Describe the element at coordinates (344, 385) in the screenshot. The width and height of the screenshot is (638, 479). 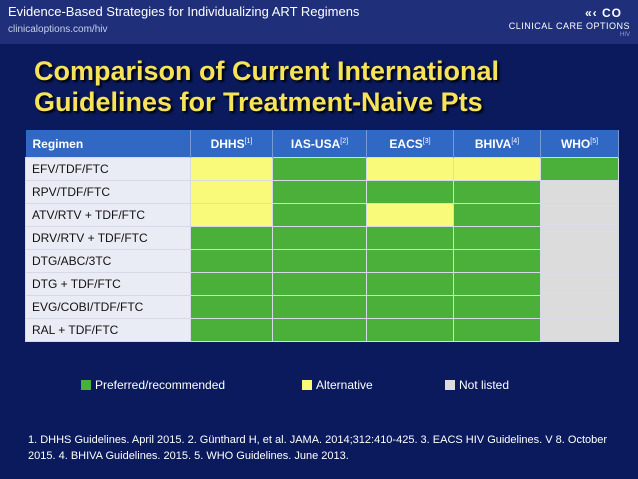
I see `legend-alternative-label: Alternative` at that location.